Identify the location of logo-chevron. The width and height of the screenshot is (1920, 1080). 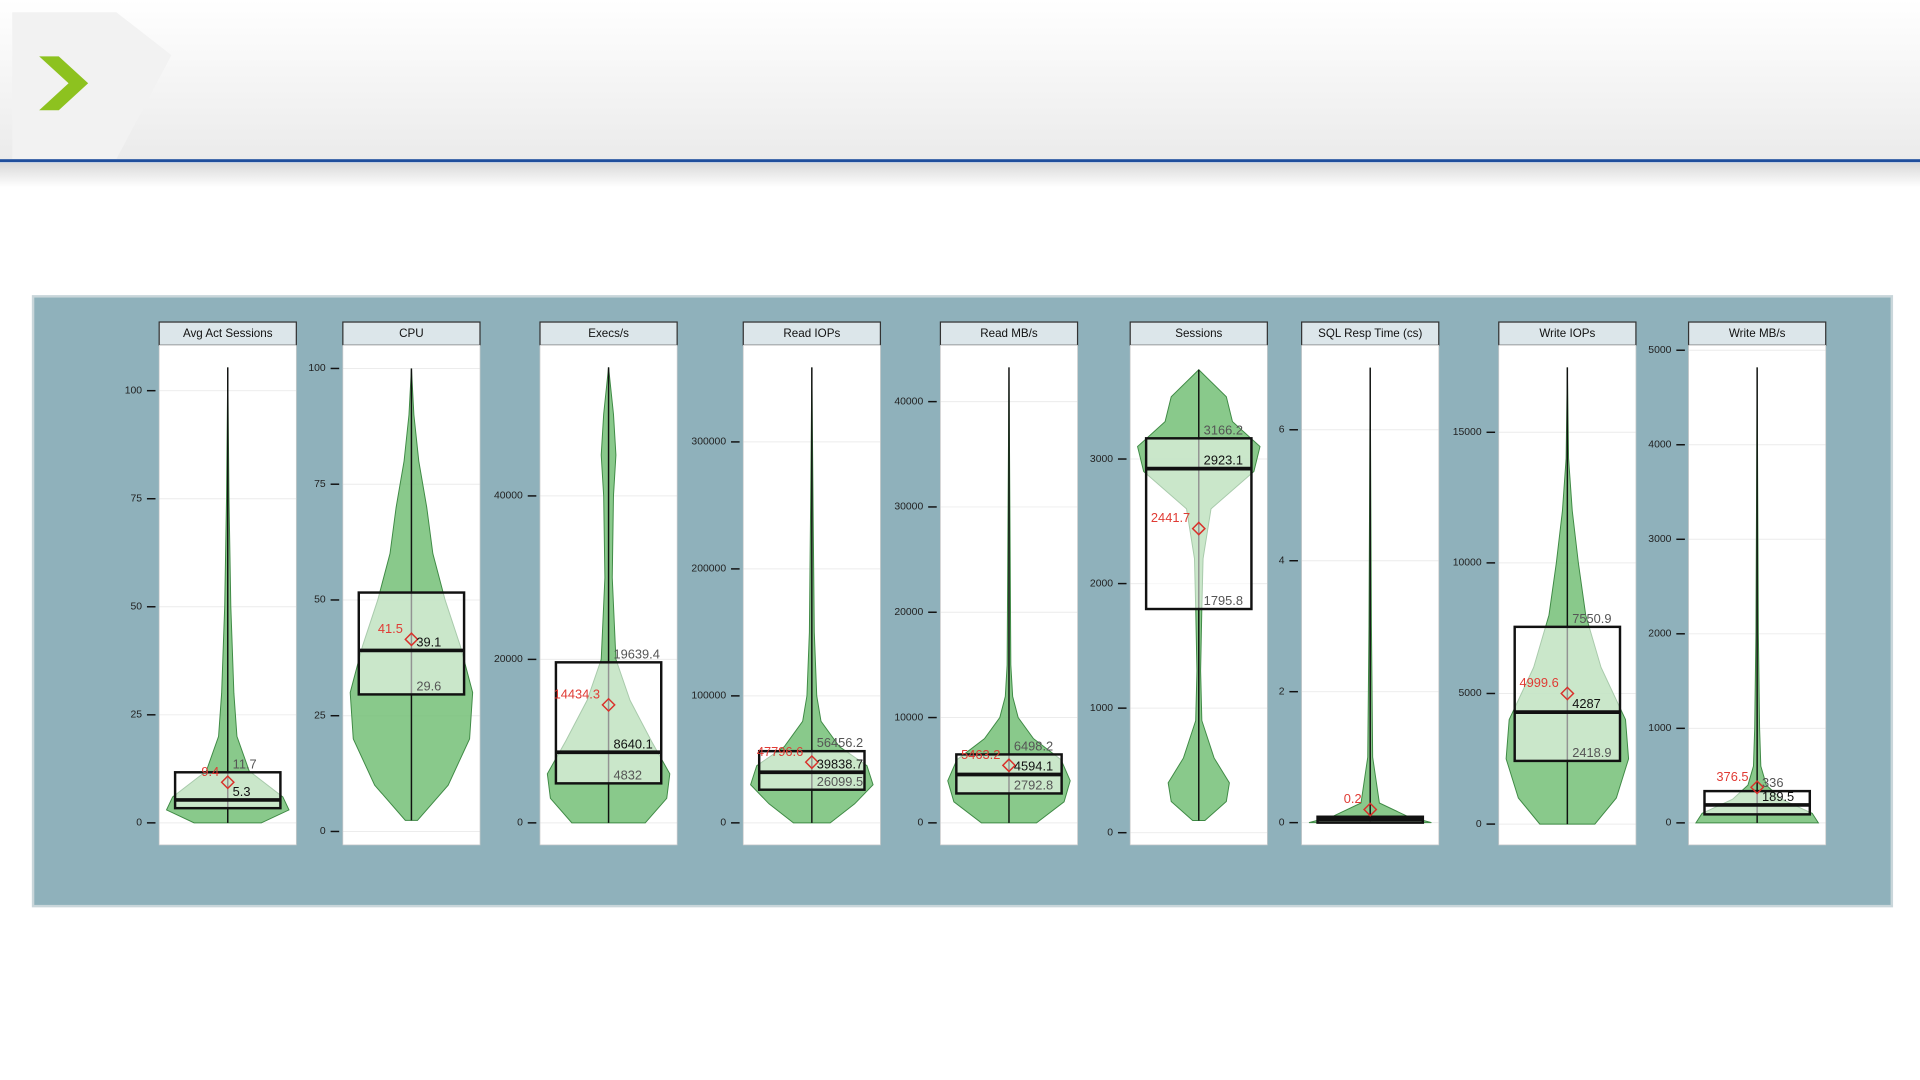
(64, 83).